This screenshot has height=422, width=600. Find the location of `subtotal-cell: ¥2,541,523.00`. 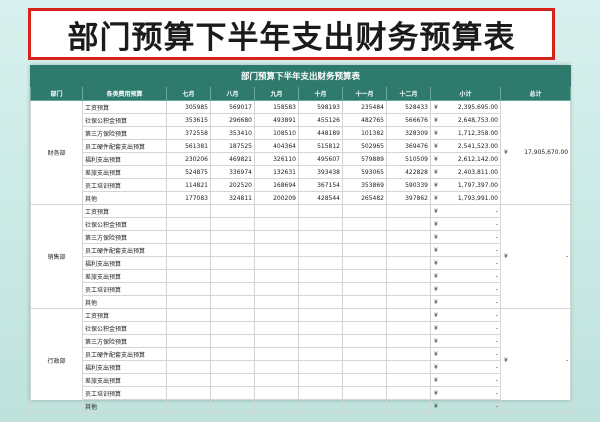

subtotal-cell: ¥2,541,523.00 is located at coordinates (465, 146).